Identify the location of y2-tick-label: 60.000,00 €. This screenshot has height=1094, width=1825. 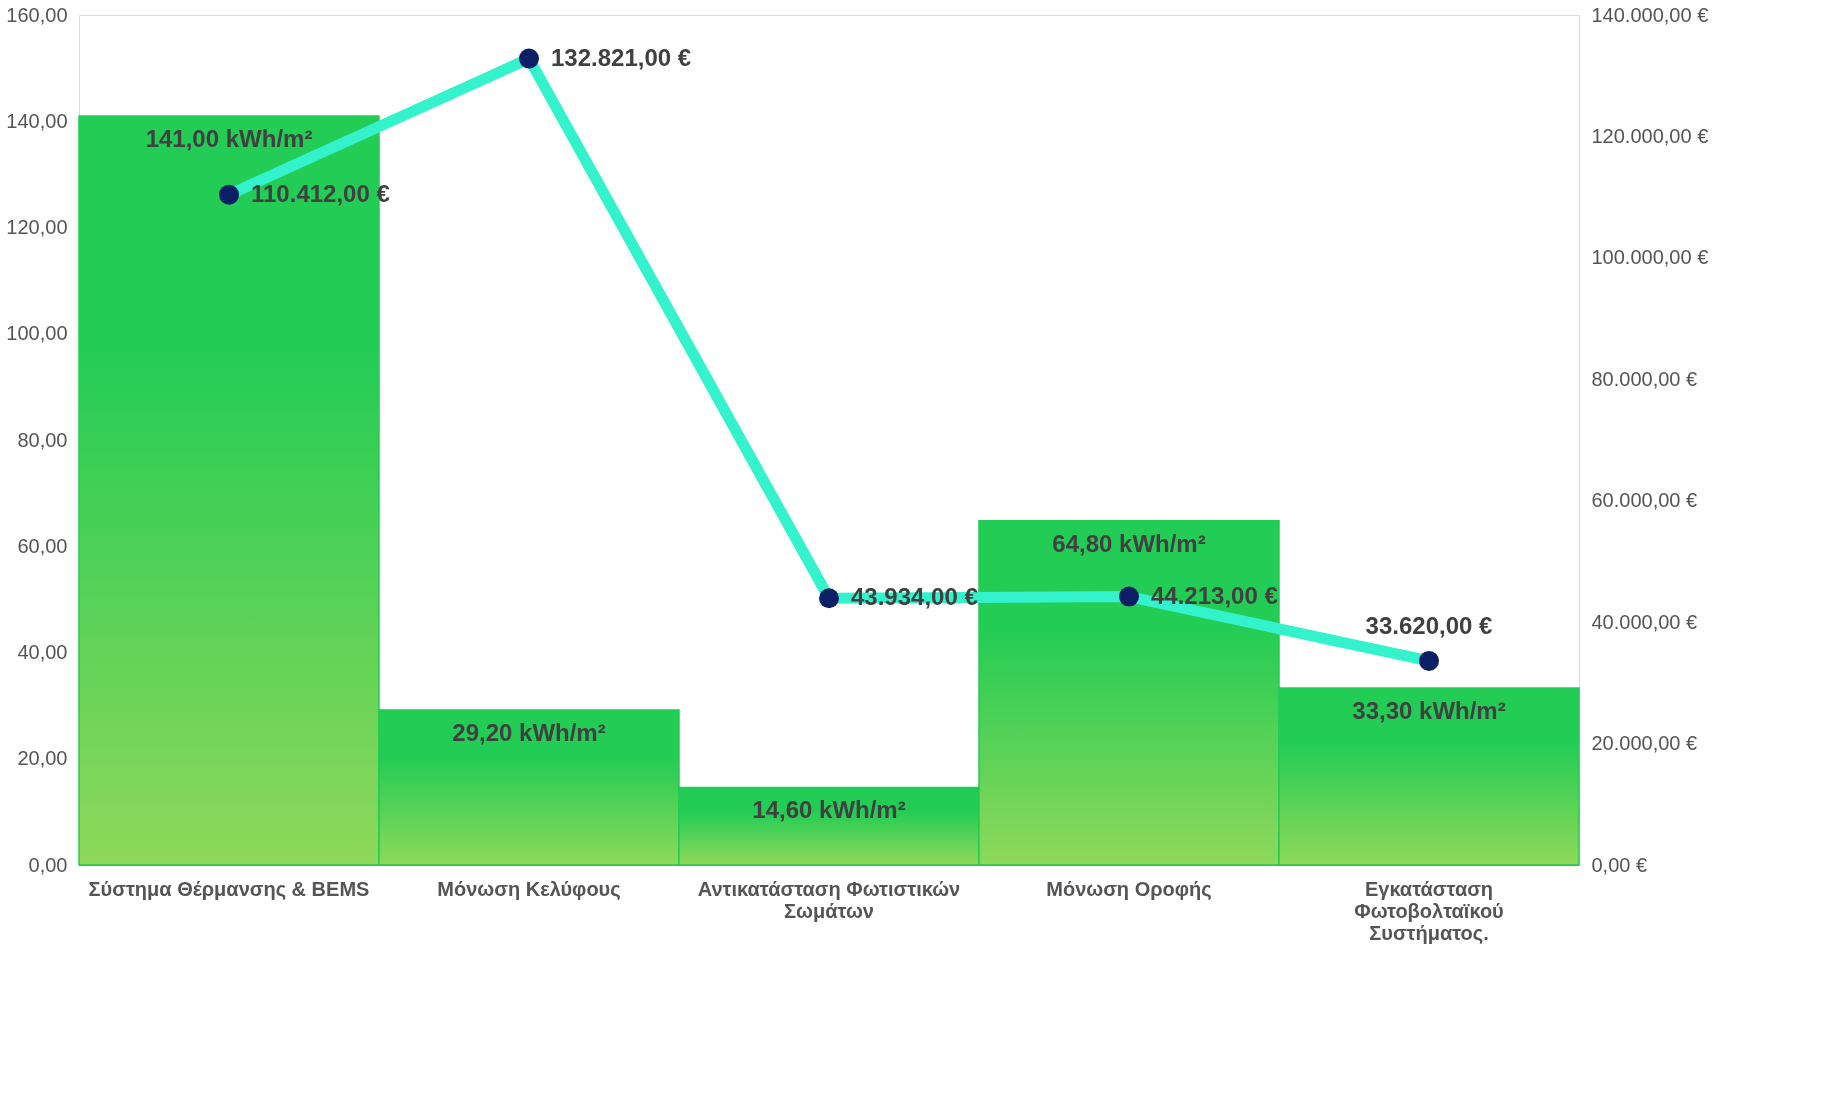
(1644, 500).